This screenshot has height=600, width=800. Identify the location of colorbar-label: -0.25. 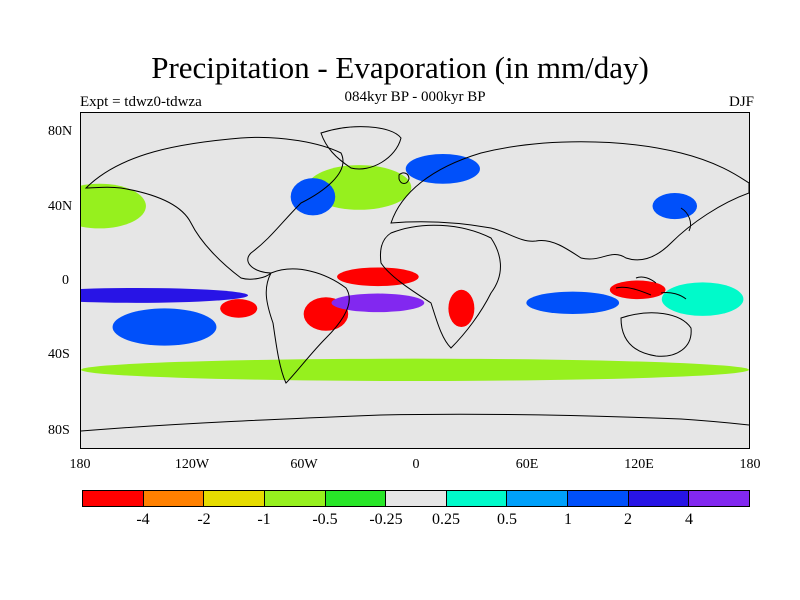
(386, 519).